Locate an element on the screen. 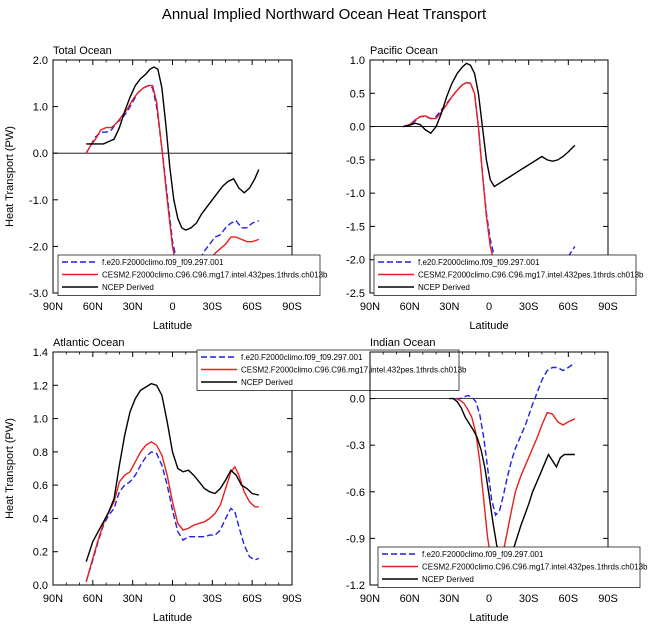 Image resolution: width=648 pixels, height=629 pixels. plot-frame is located at coordinates (172, 468).